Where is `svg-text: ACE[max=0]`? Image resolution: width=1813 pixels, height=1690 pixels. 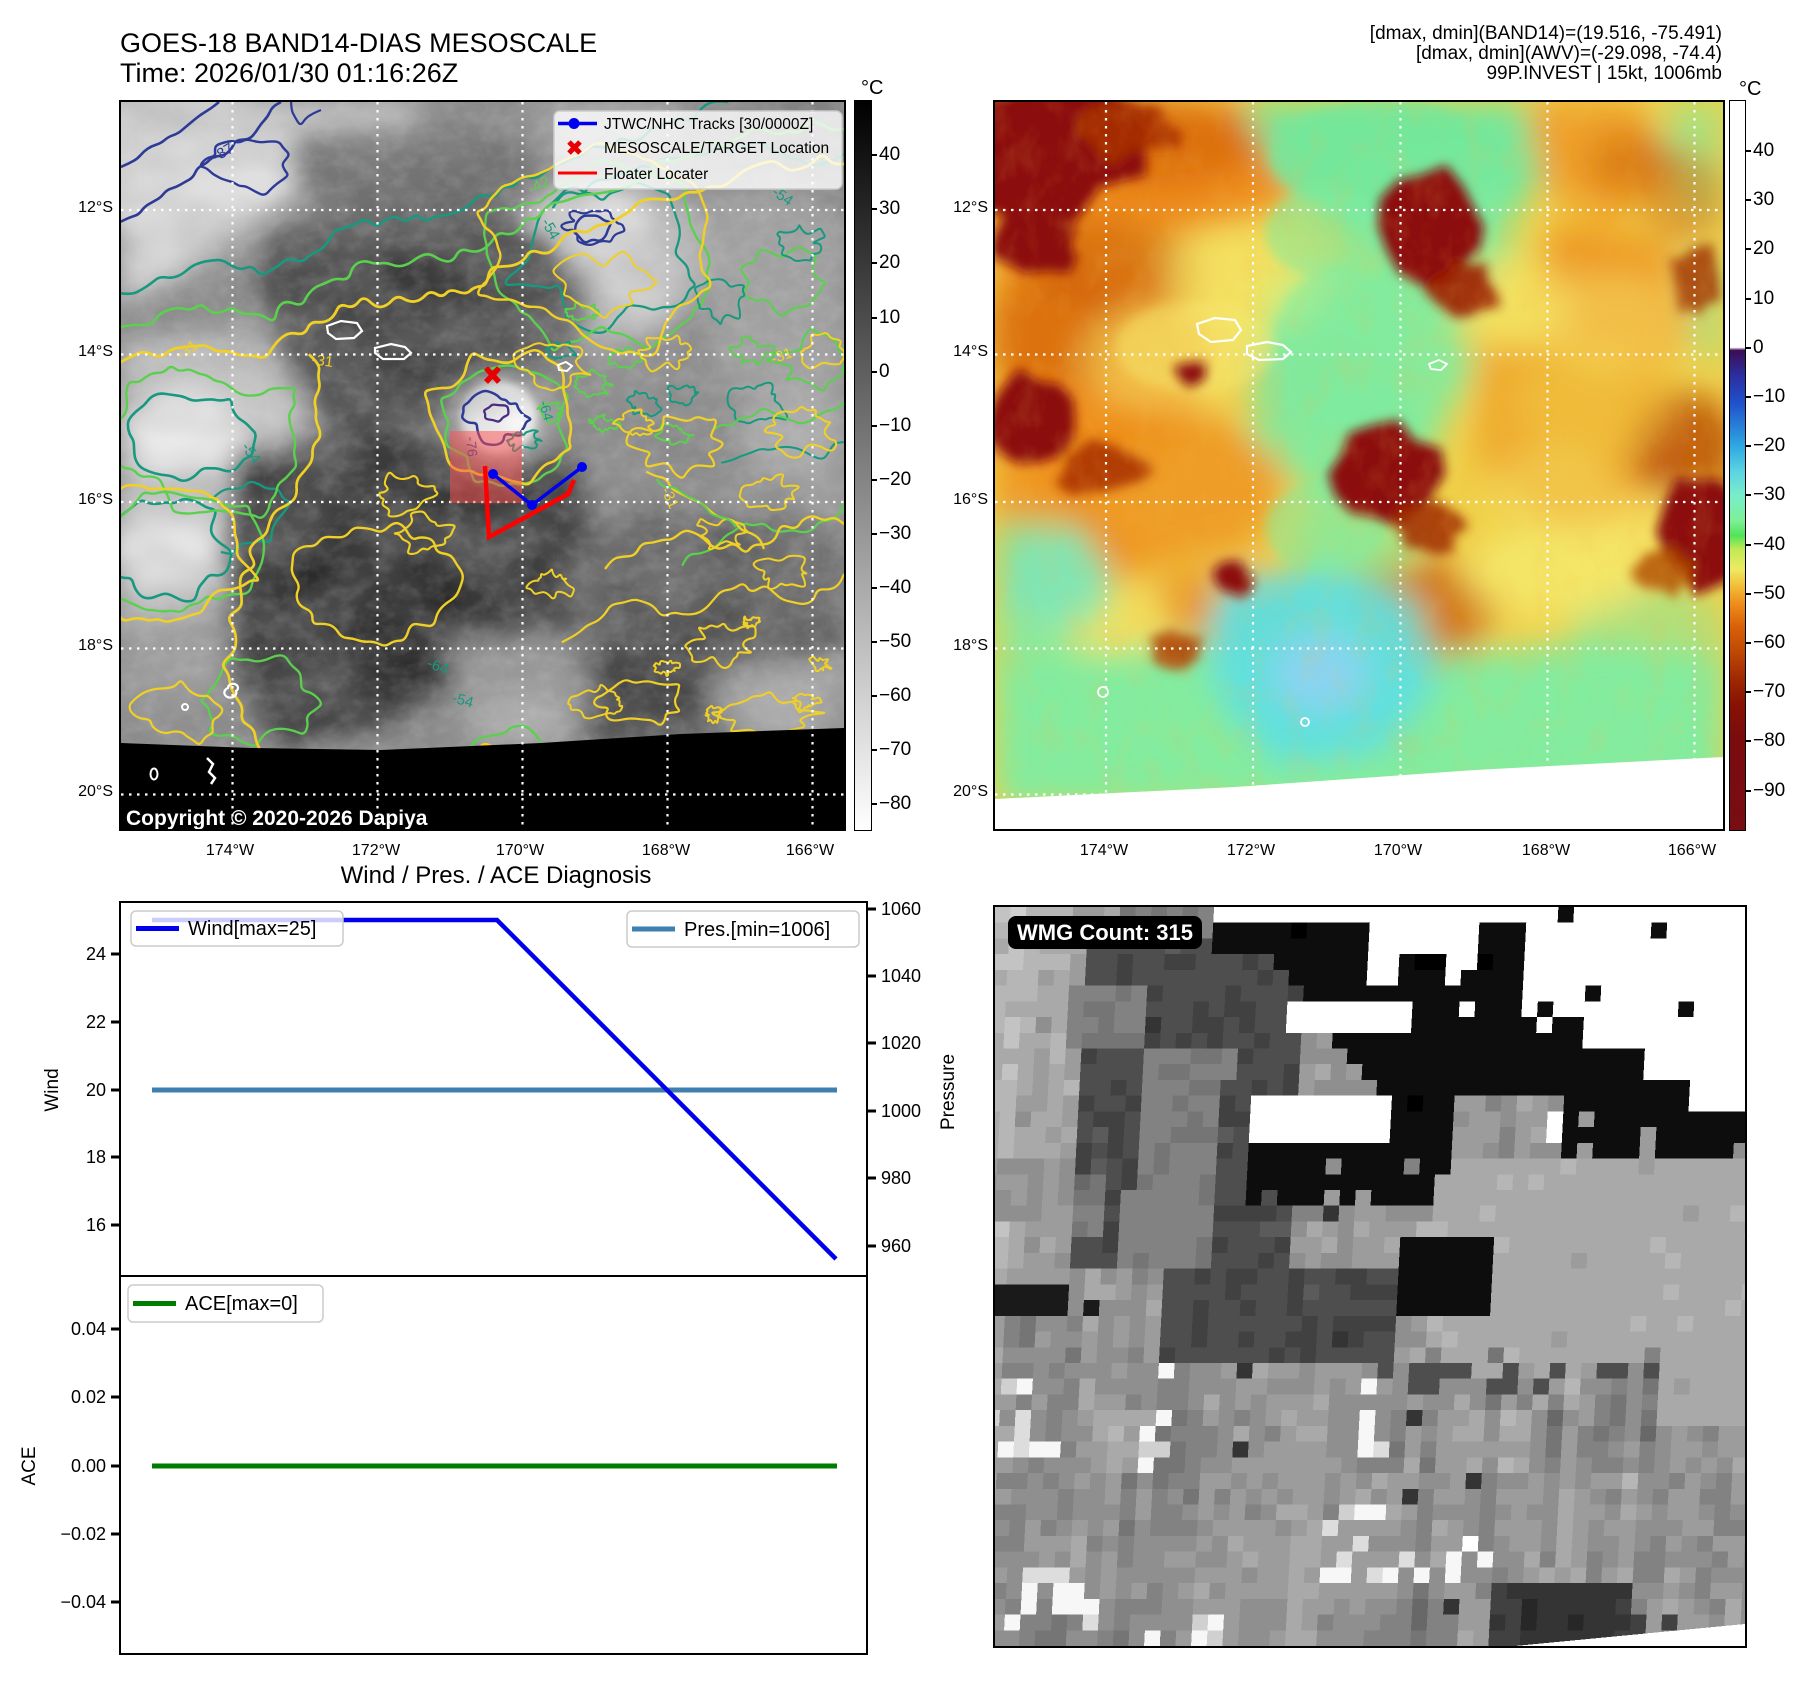
svg-text: ACE[max=0] is located at coordinates (241, 1304).